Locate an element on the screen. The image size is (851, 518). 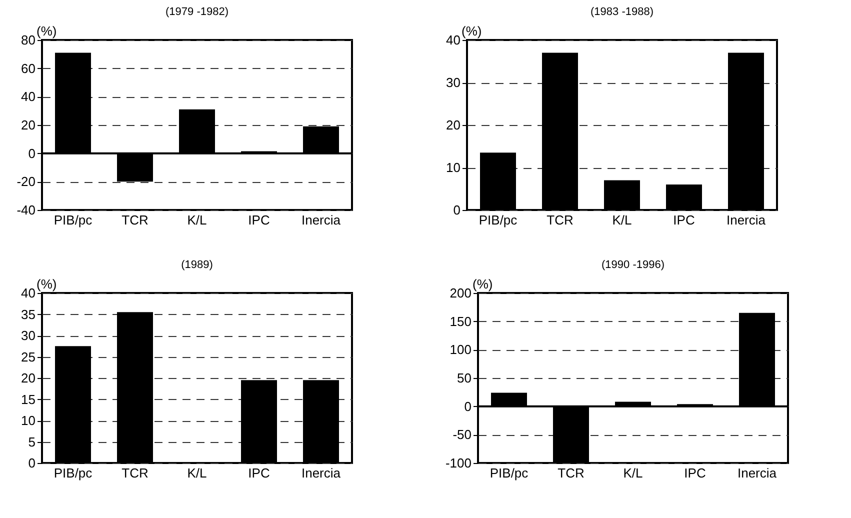
y-tick-label: -20 is located at coordinates (26, 182).